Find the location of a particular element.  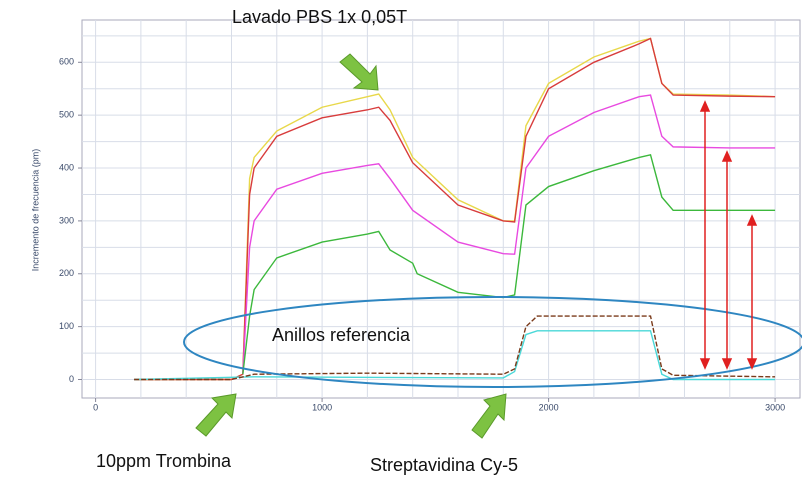

reference-ellipse is located at coordinates (492, 342).